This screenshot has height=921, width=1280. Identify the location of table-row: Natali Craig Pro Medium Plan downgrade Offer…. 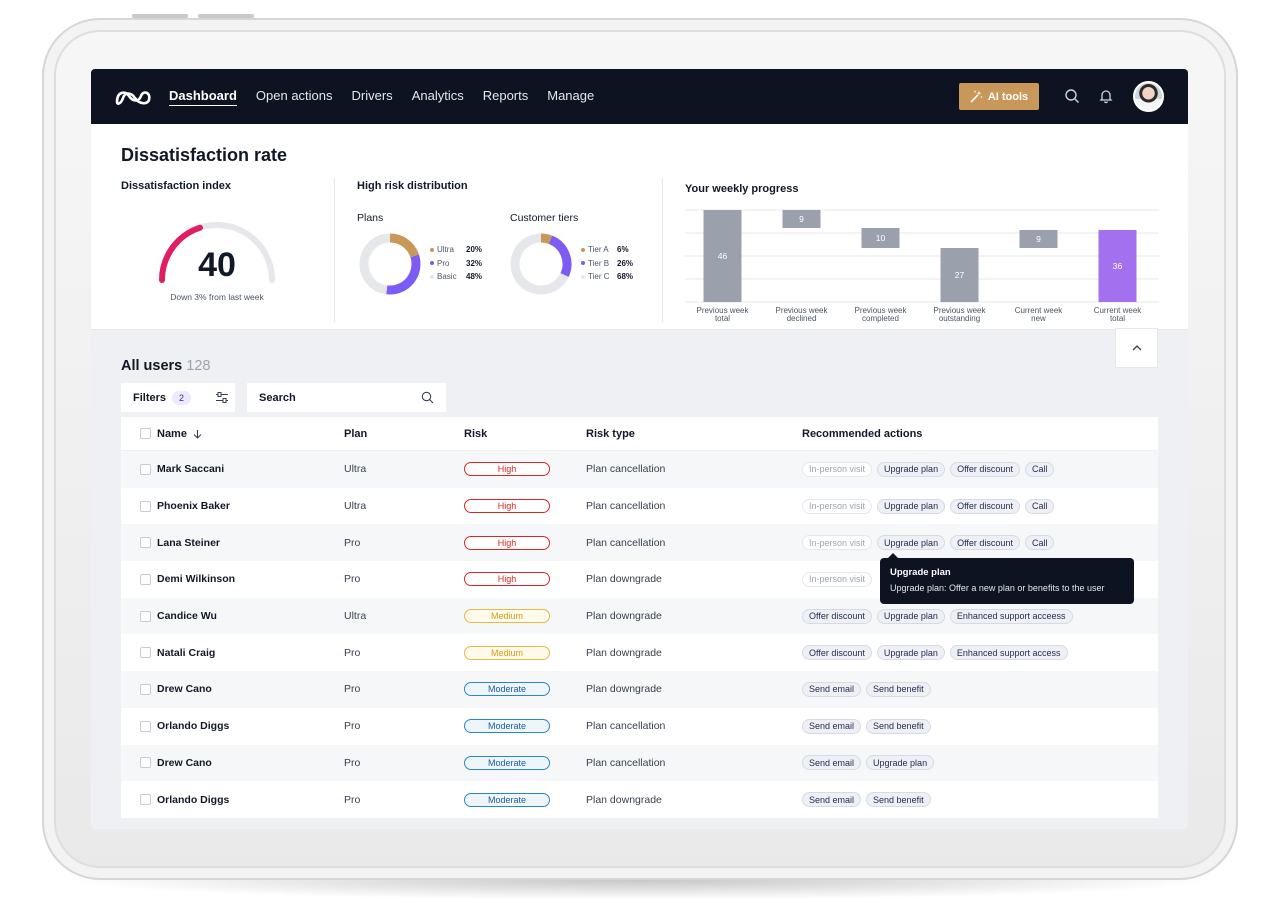
(639, 652).